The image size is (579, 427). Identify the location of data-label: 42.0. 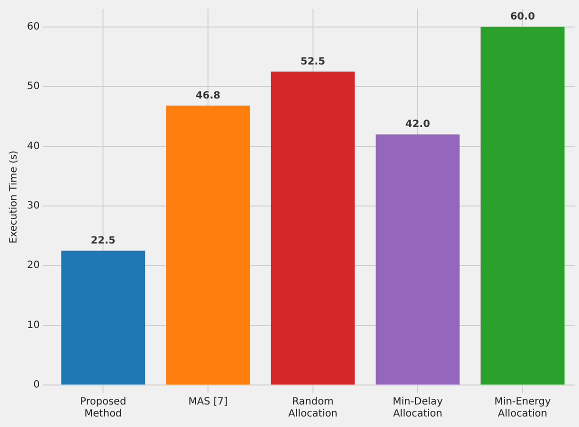
(417, 124).